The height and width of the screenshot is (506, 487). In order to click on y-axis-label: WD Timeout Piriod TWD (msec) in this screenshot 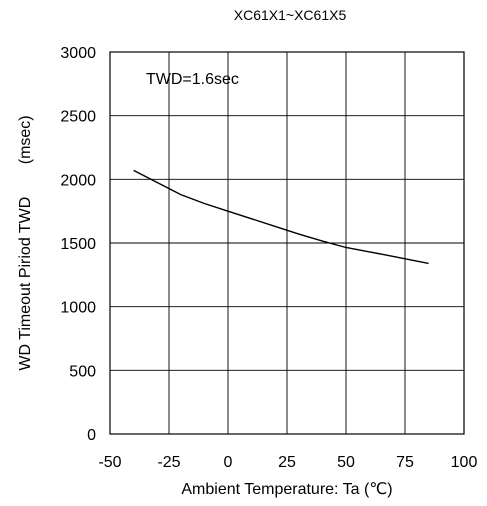, I will do `click(25, 242)`.